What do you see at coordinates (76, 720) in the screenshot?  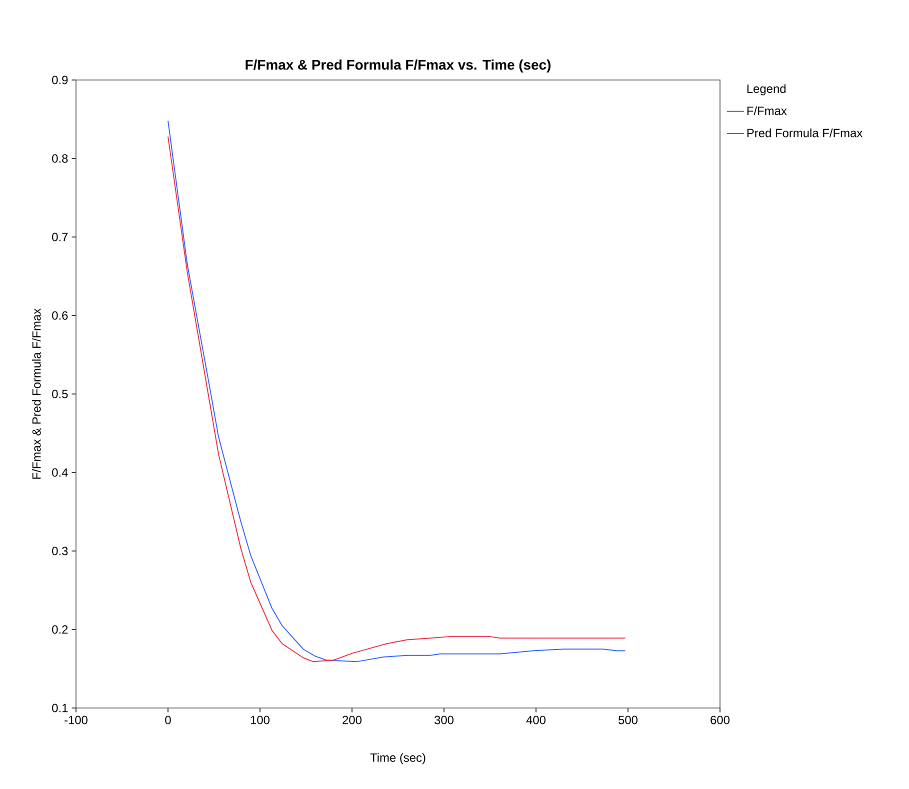 I see `x-tick-label: -100` at bounding box center [76, 720].